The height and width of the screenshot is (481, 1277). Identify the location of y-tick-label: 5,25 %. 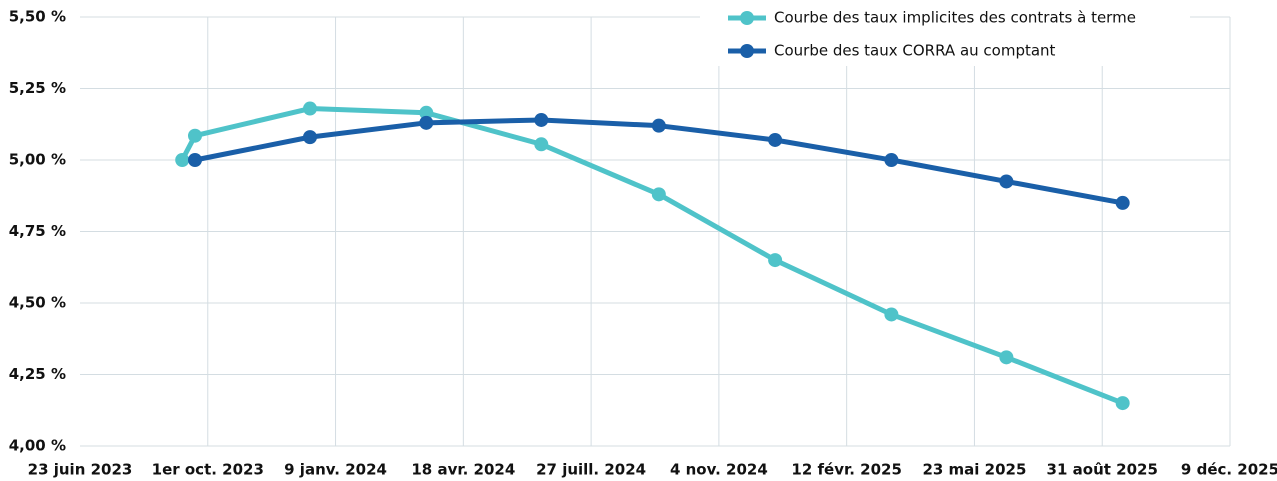
(37, 88).